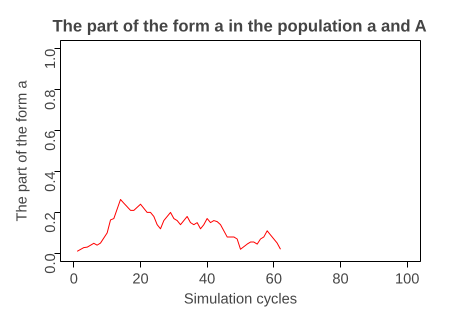 Image resolution: width=470 pixels, height=331 pixels. Describe the element at coordinates (74, 280) in the screenshot. I see `x-tick-label: 0` at that location.